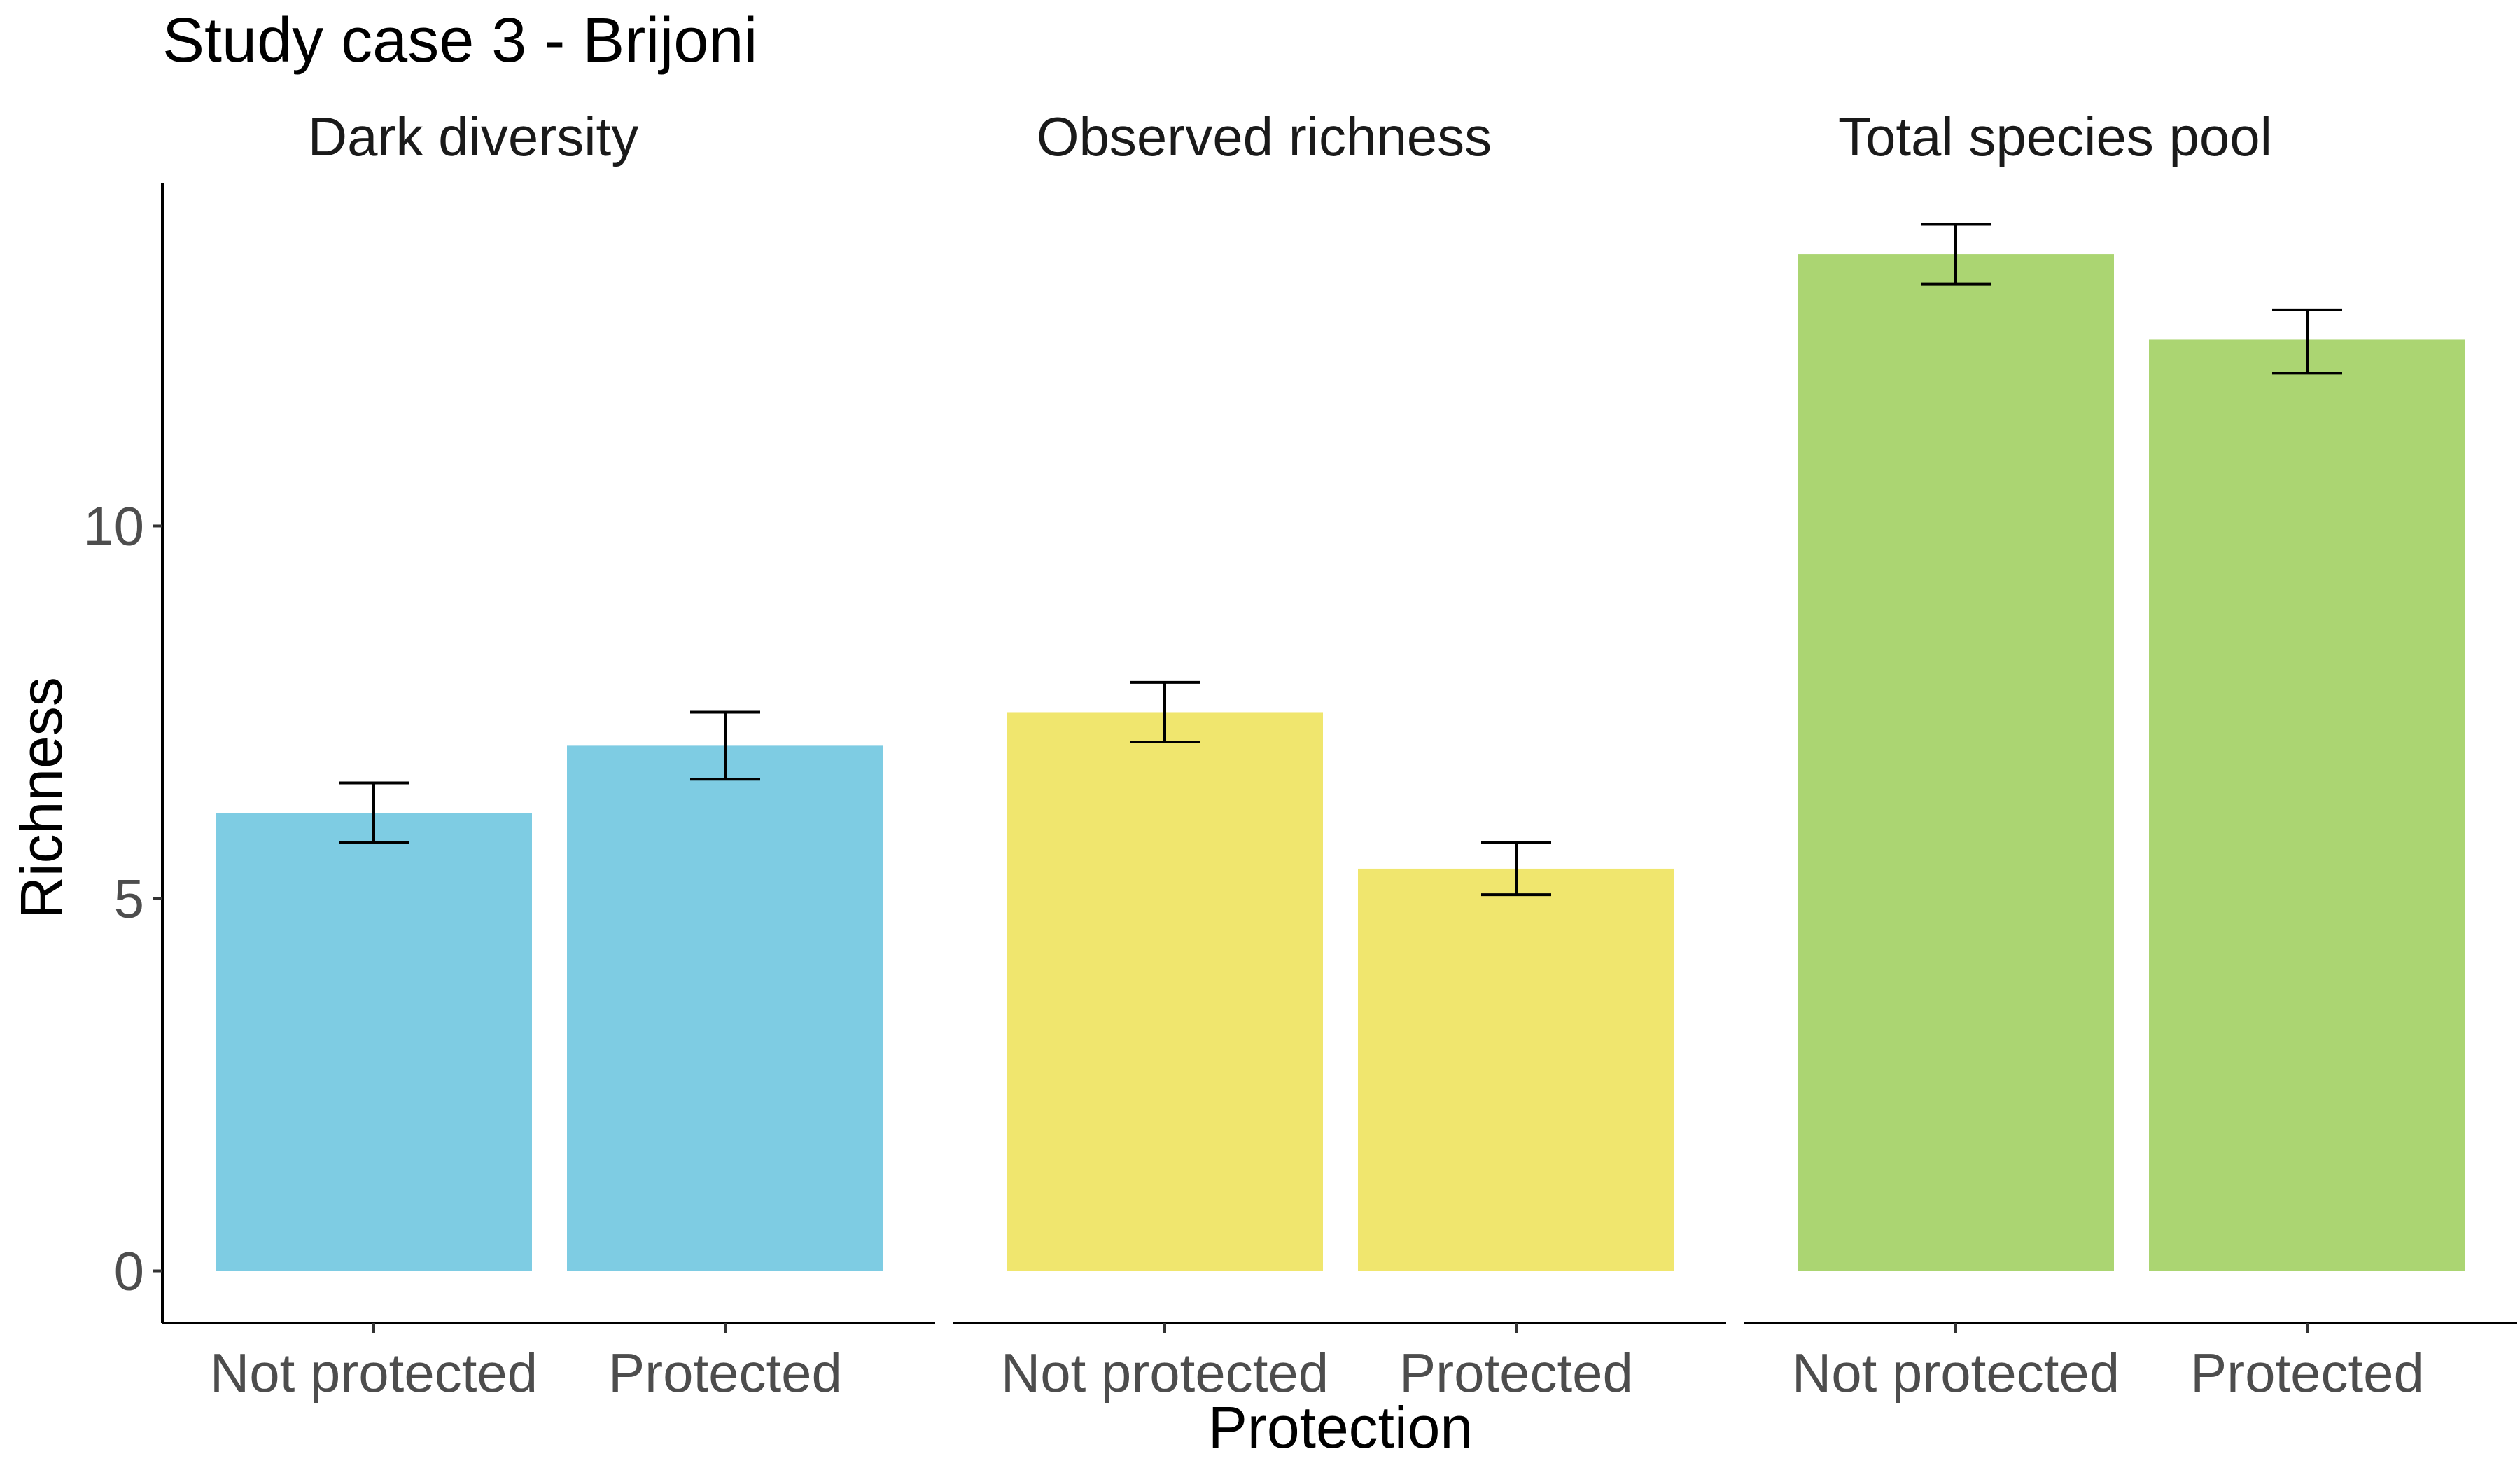  I want to click on panel-title: Total species pool, so click(2055, 136).